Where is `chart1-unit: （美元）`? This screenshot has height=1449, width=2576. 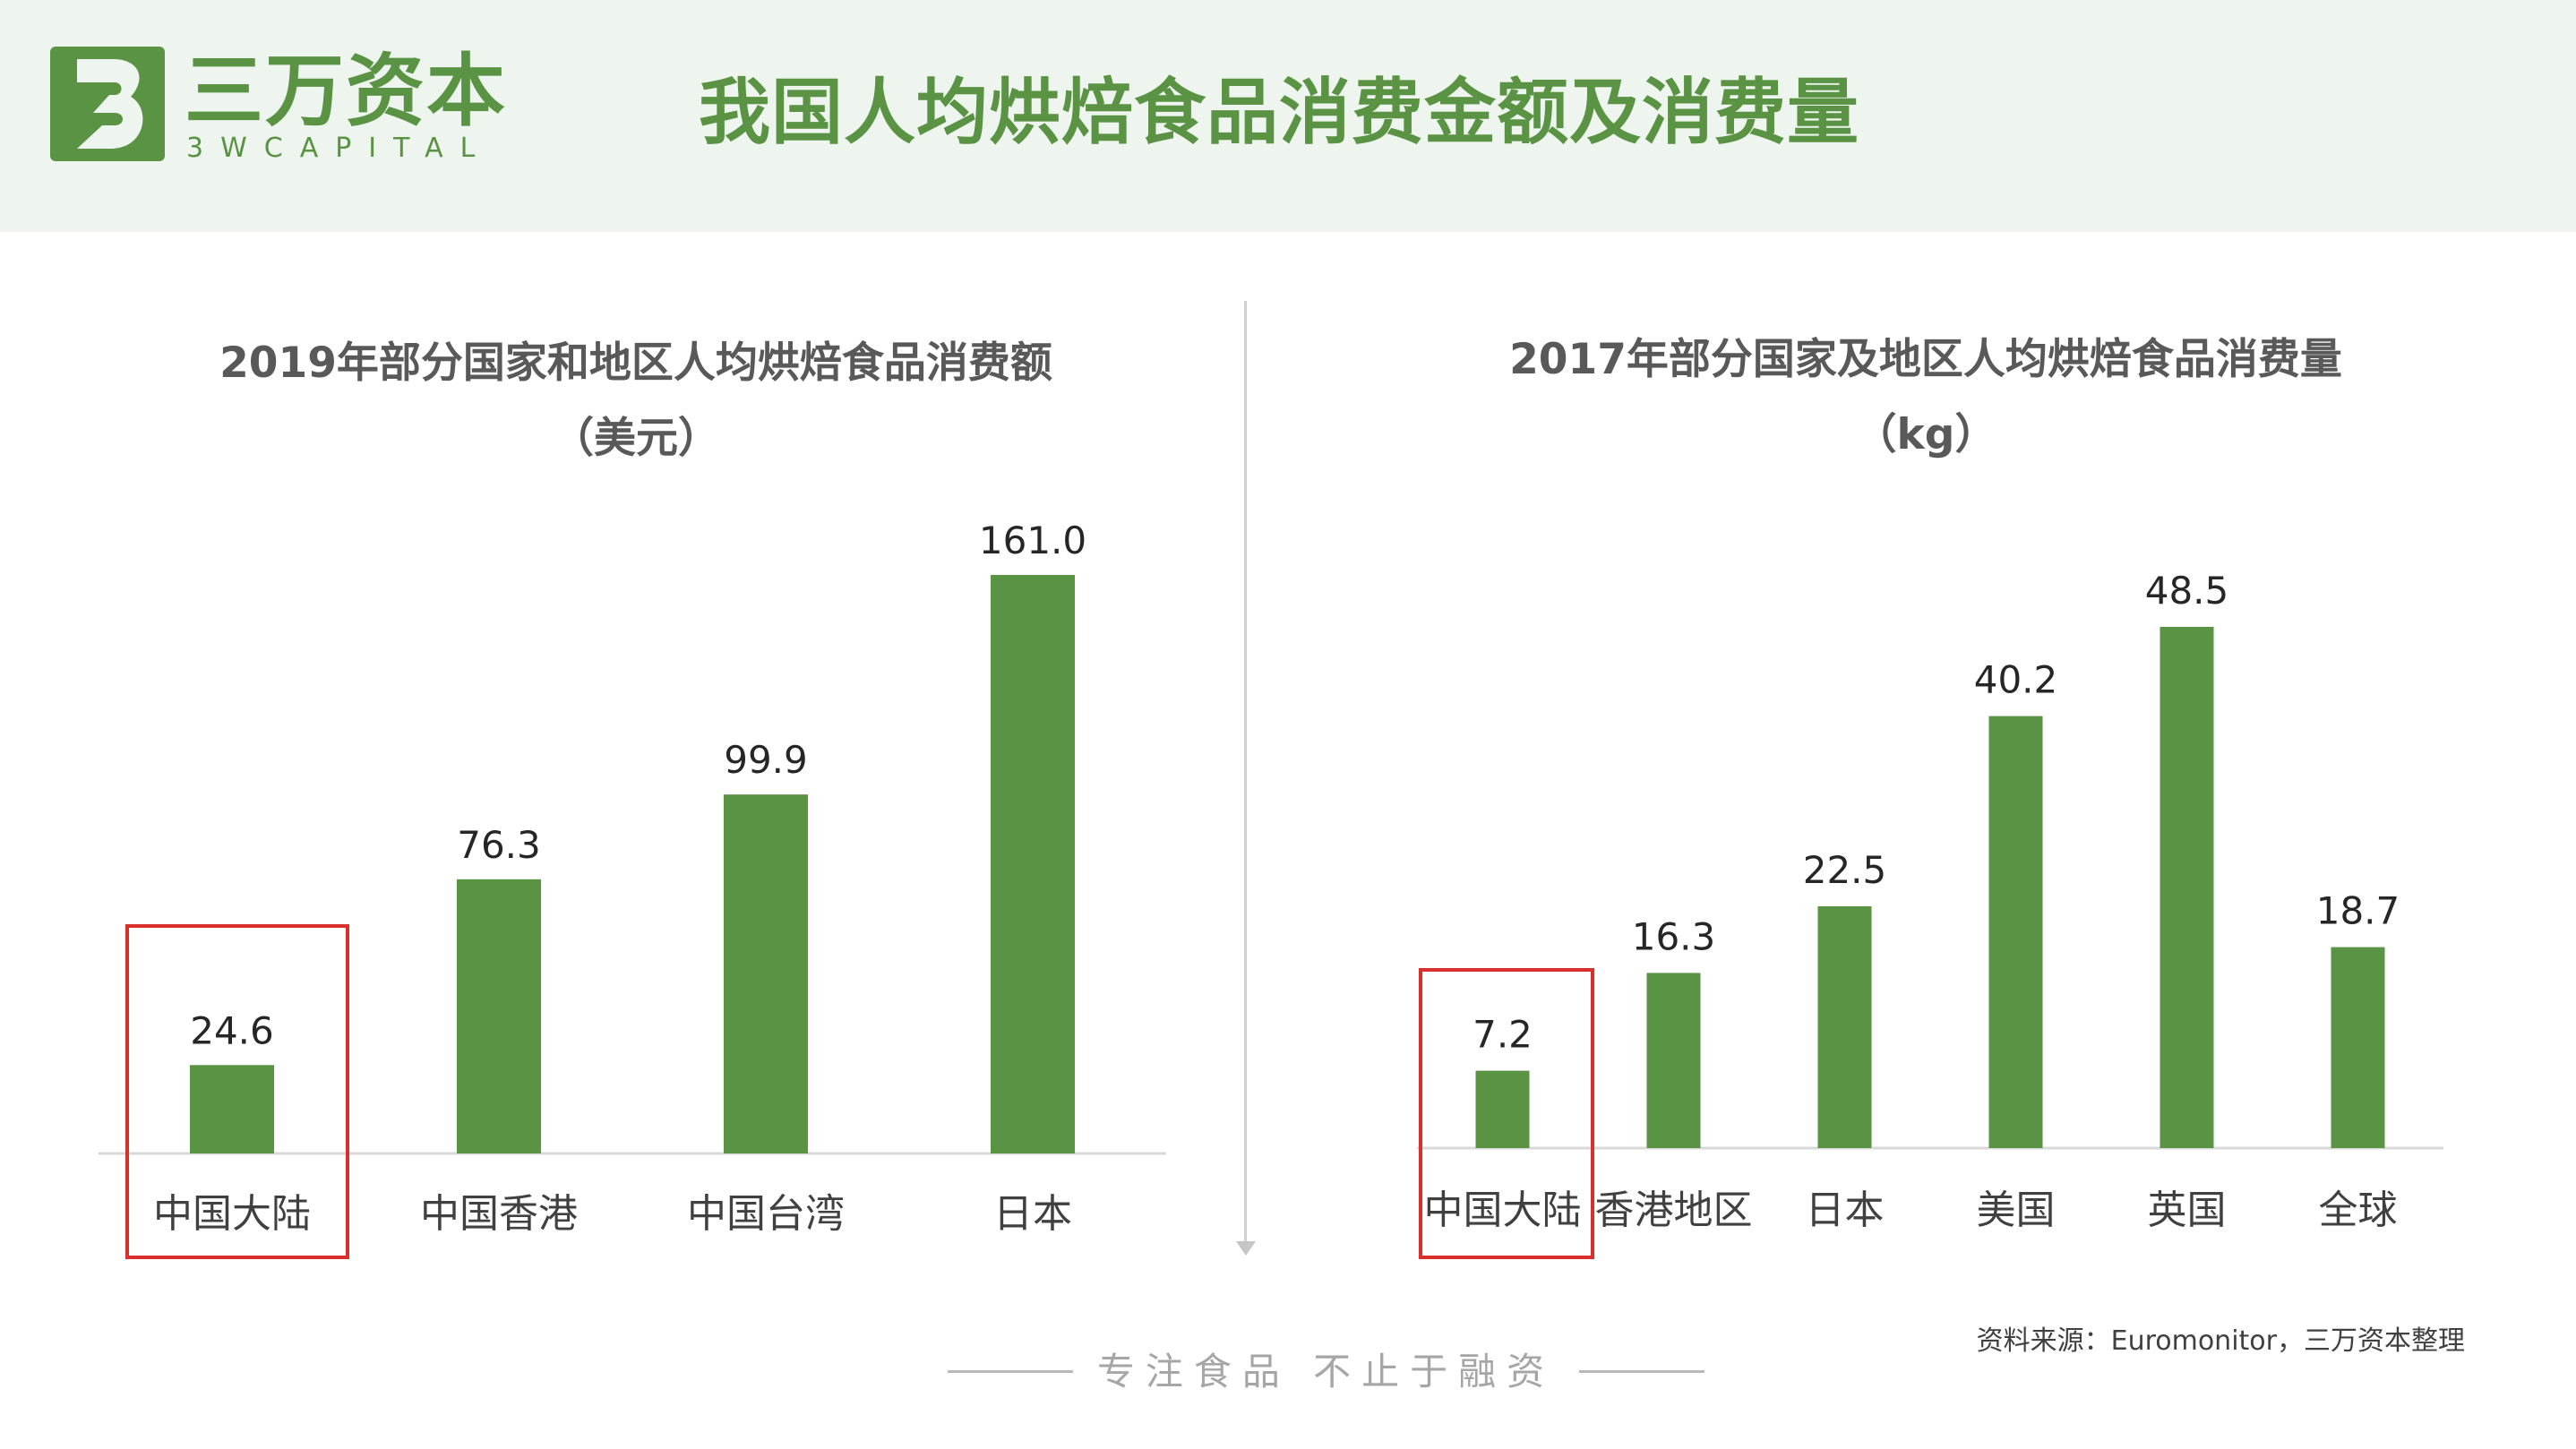 chart1-unit: （美元） is located at coordinates (636, 439).